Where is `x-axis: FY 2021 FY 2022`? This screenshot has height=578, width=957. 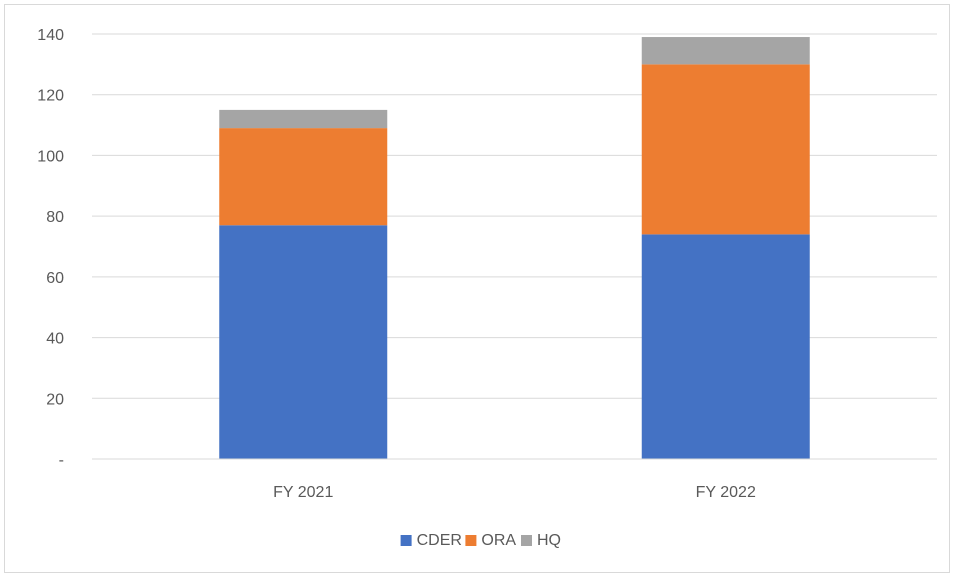 x-axis: FY 2021 FY 2022 is located at coordinates (514, 479).